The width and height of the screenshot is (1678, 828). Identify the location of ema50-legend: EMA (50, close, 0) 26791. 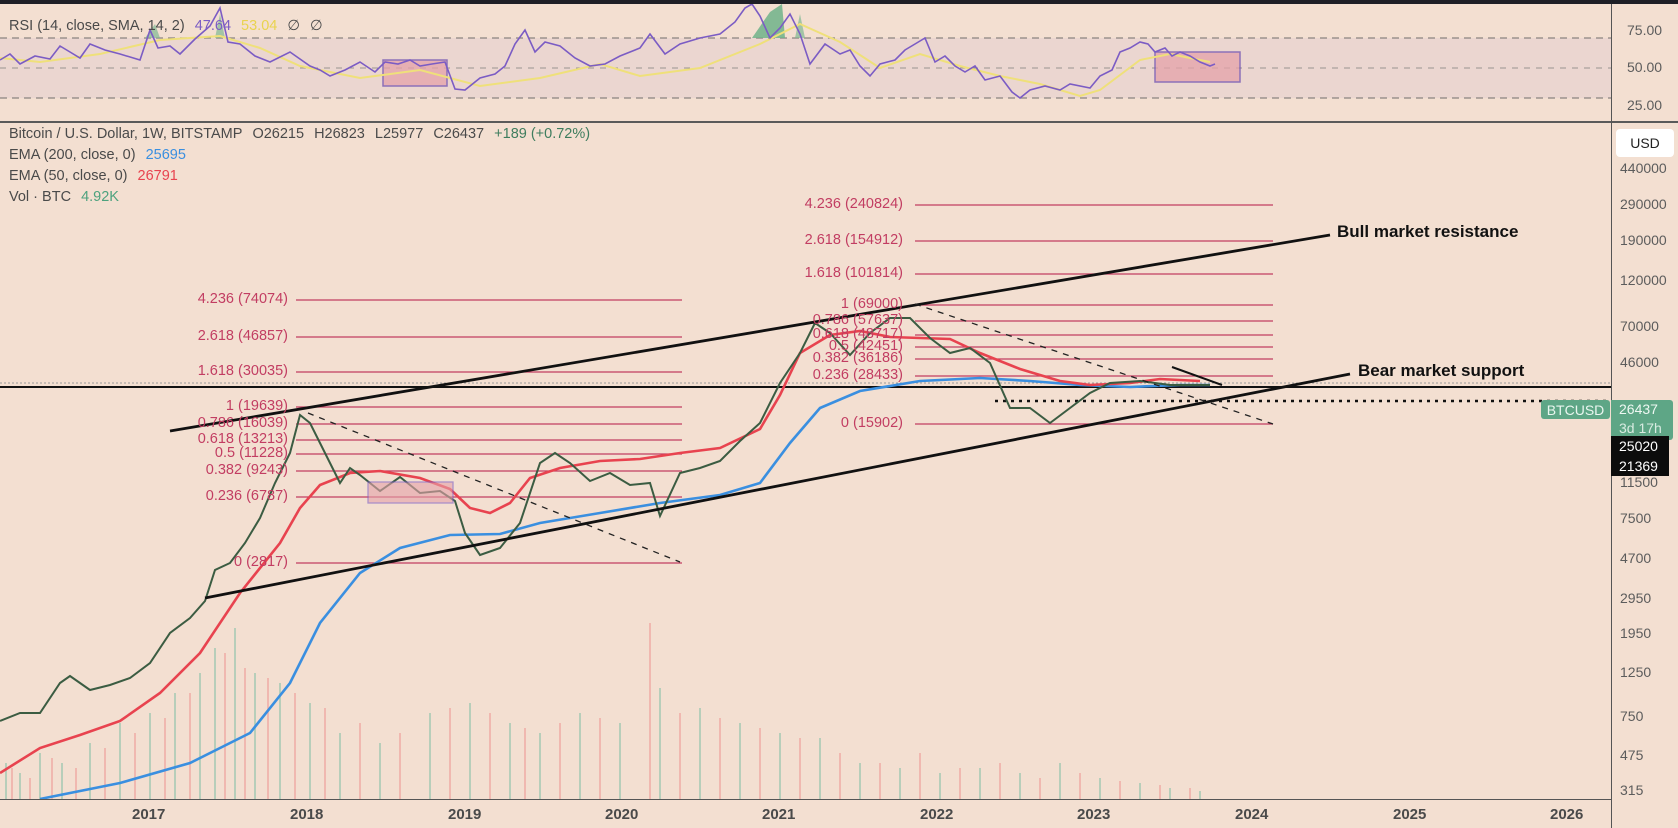
(96, 176).